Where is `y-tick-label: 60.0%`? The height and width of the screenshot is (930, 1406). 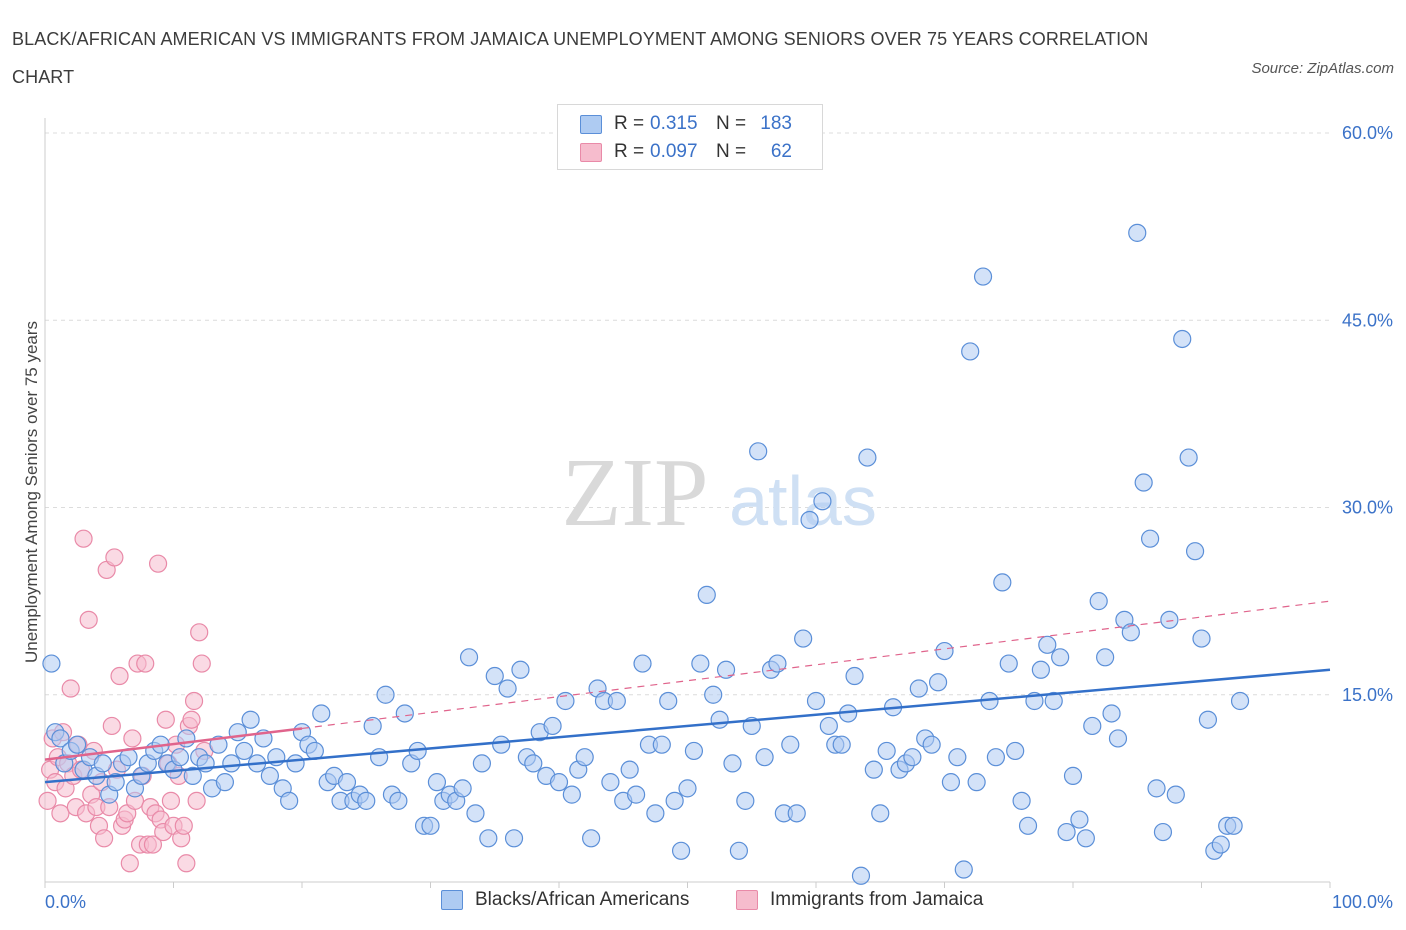
y-tick-label: 60.0% is located at coordinates (1367, 133).